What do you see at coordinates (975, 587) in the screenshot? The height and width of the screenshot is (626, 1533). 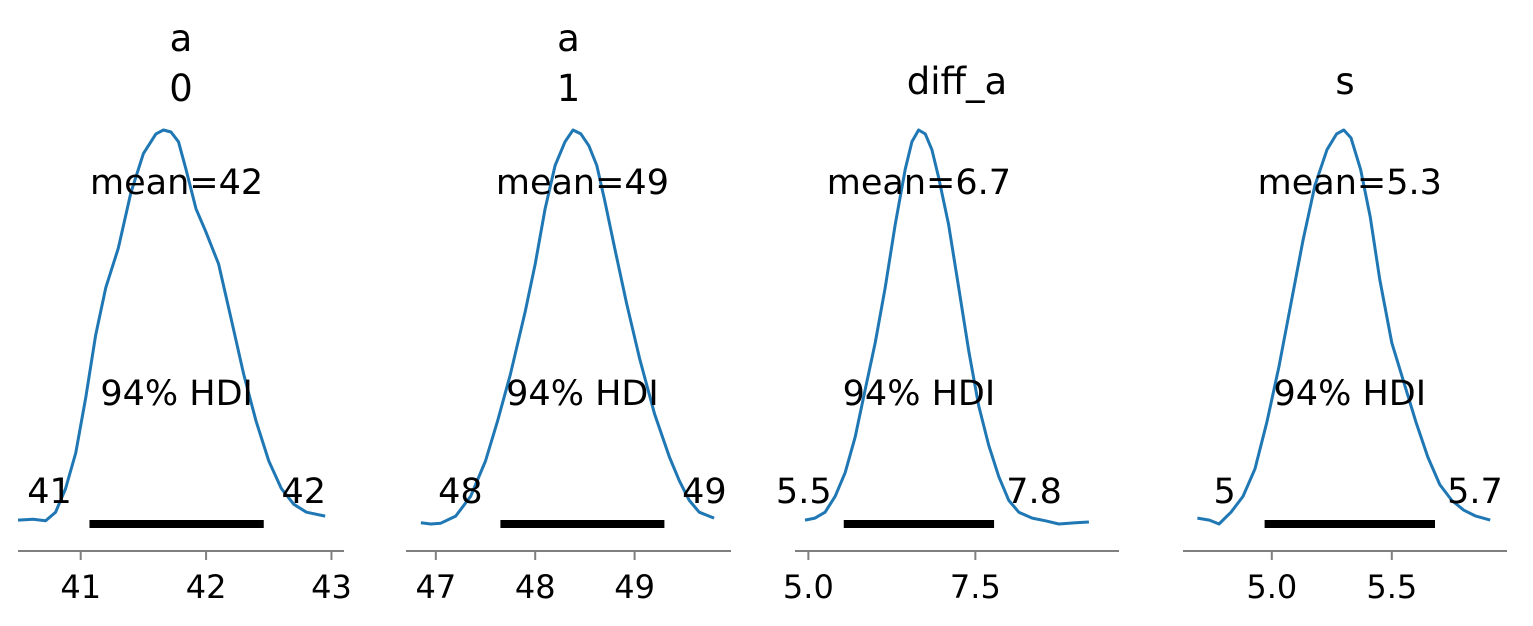 I see `x-tick-label: 7.5` at bounding box center [975, 587].